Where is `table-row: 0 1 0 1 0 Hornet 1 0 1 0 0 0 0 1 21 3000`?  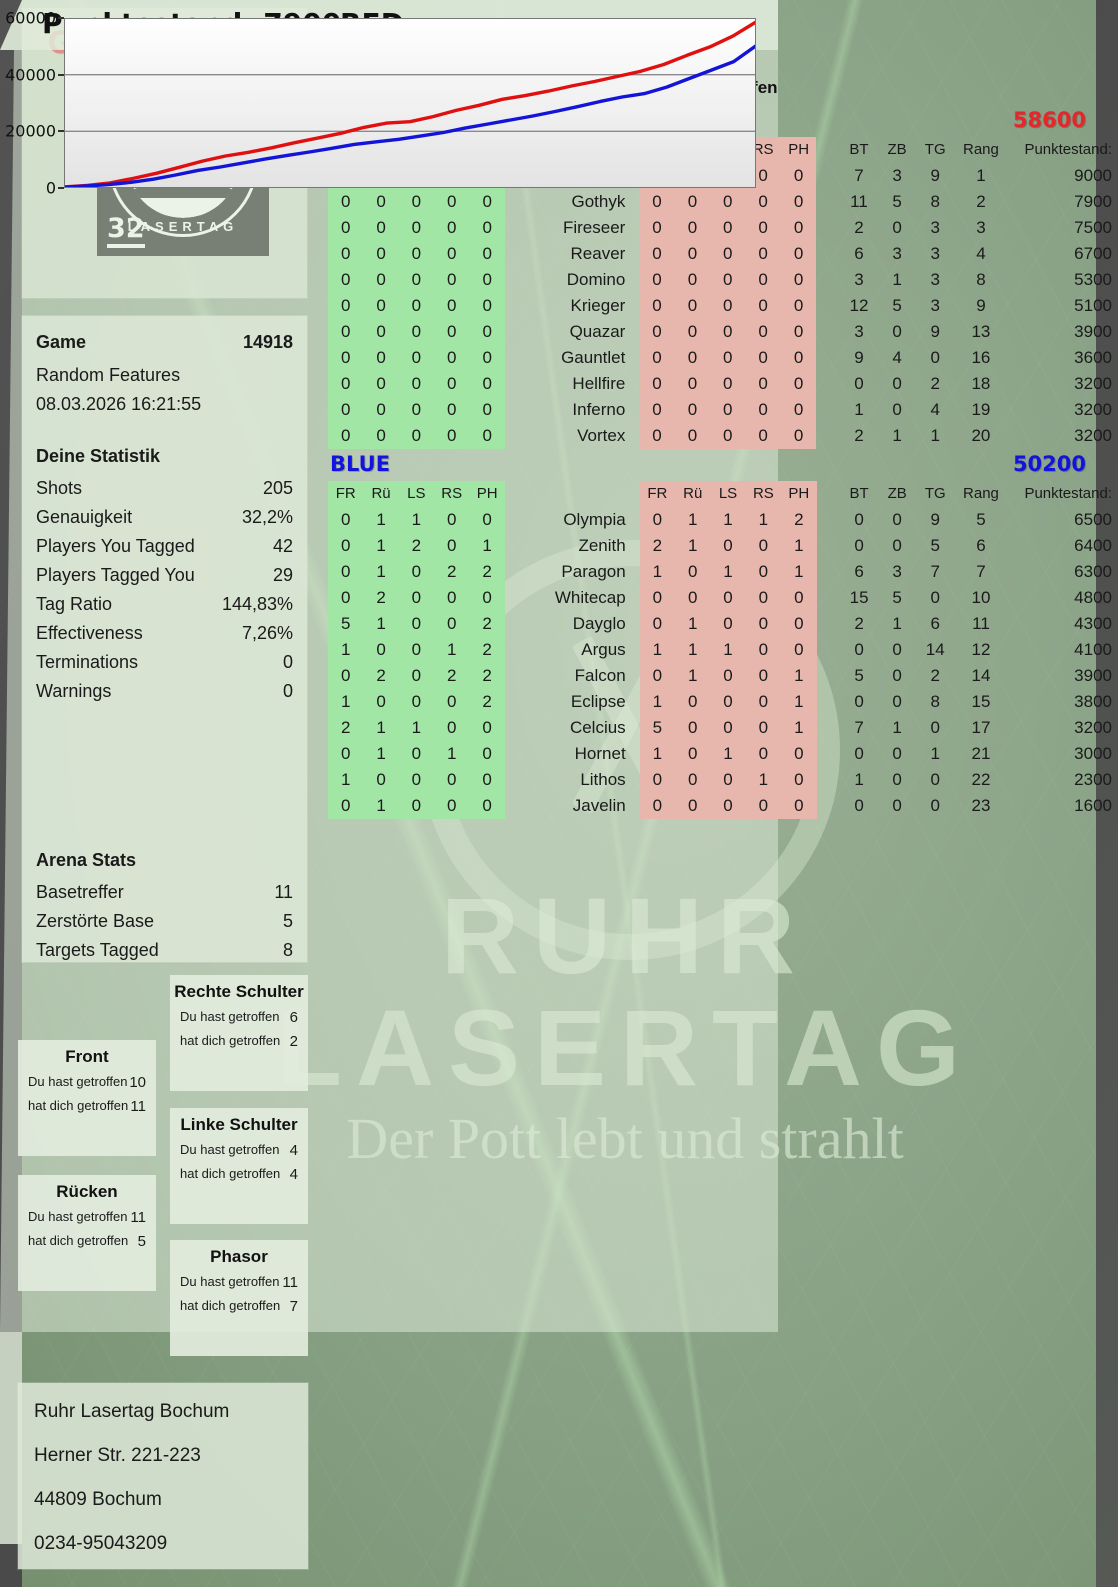 table-row: 0 1 0 1 0 Hornet 1 0 1 0 0 0 0 1 21 3000 is located at coordinates (723, 754).